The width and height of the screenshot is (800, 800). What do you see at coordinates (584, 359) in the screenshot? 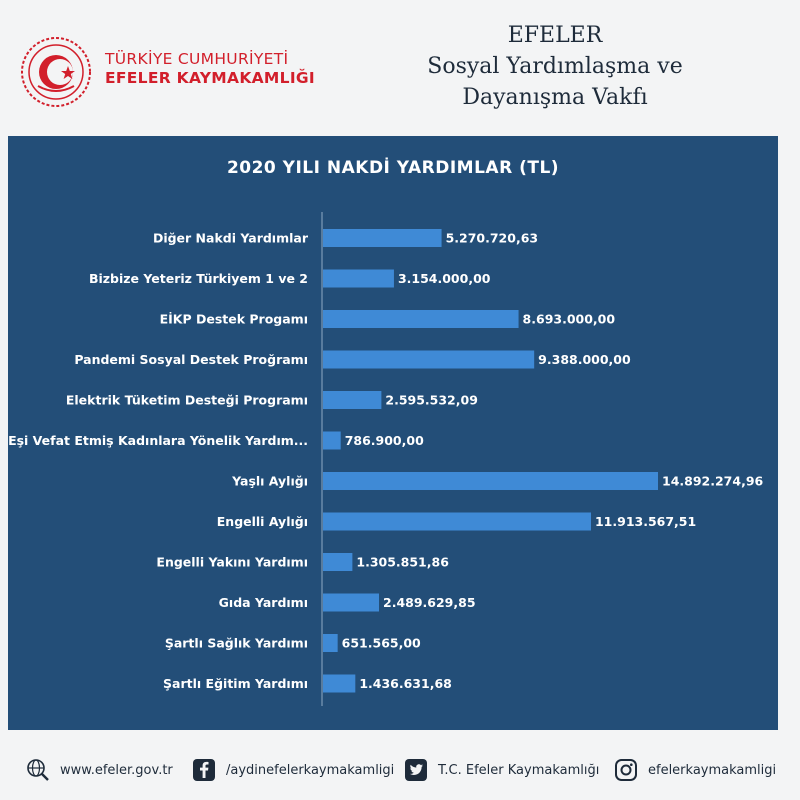
I see `value-label: 9.388.000,00` at bounding box center [584, 359].